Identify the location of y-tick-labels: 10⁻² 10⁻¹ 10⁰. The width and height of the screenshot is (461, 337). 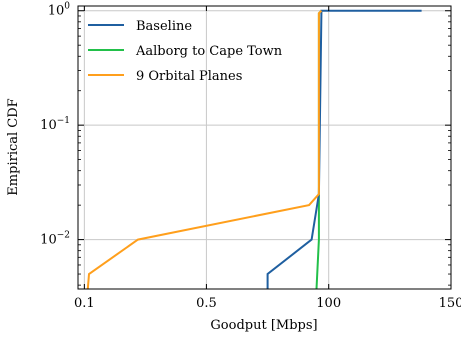
(55, 125).